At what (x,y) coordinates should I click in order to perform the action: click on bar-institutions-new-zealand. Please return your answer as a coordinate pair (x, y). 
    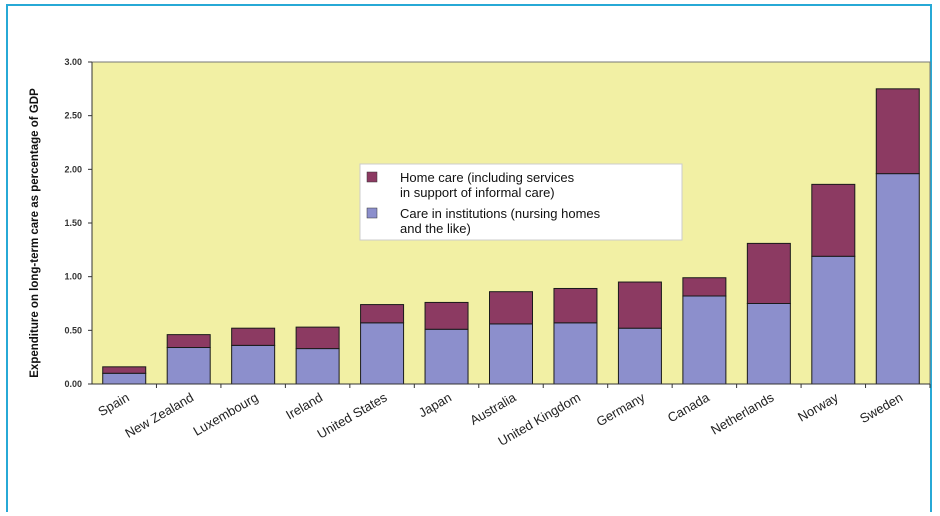
    Looking at the image, I should click on (188, 366).